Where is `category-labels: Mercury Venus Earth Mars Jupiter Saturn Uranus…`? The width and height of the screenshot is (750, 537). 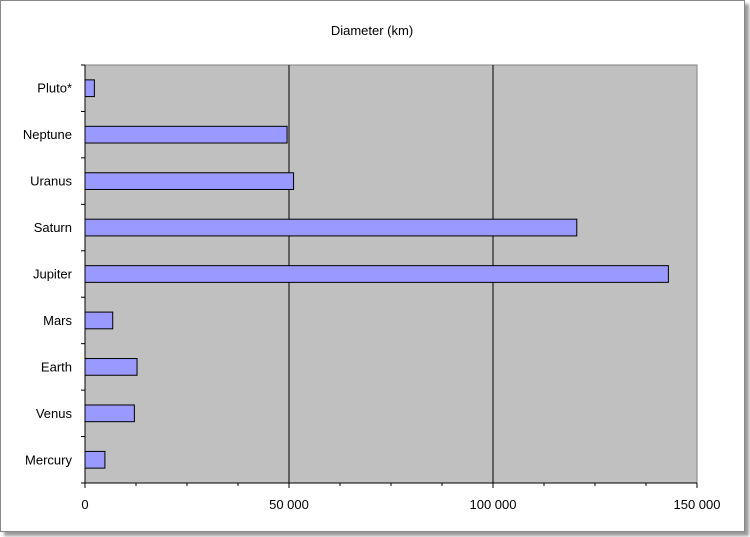
category-labels: Mercury Venus Earth Mars Jupiter Saturn Uranus… is located at coordinates (48, 274).